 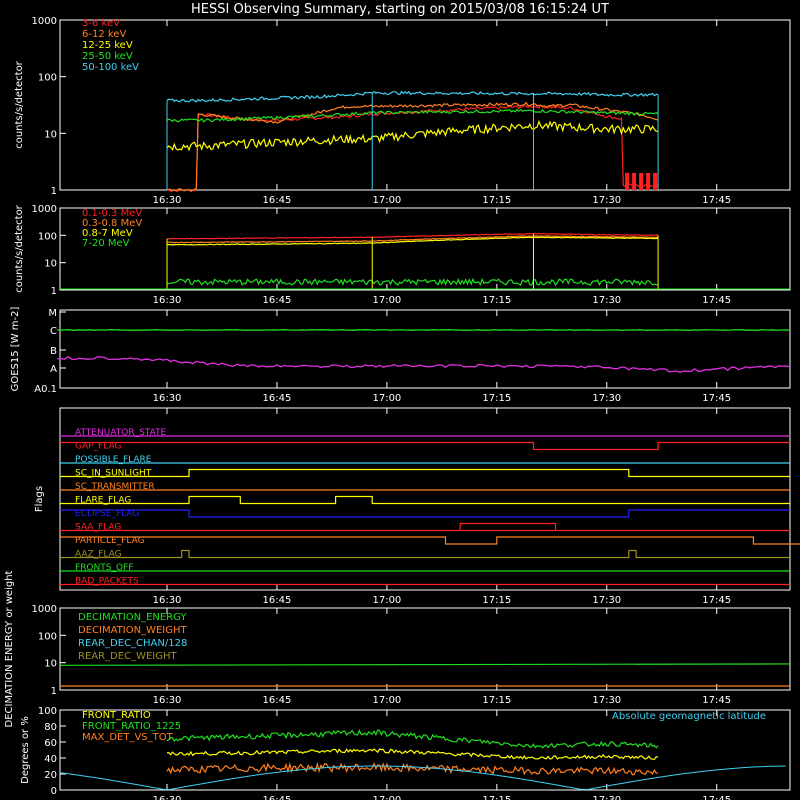 I want to click on legend-entry: 0.1-0.3 MeV, so click(x=112, y=213).